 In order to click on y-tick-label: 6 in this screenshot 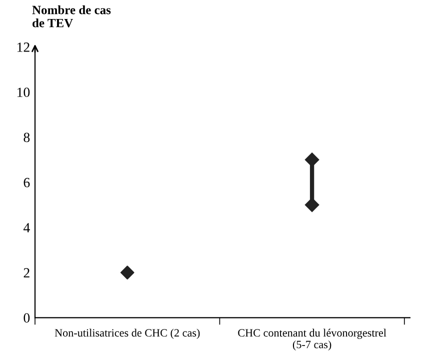, I will do `click(27, 183)`.